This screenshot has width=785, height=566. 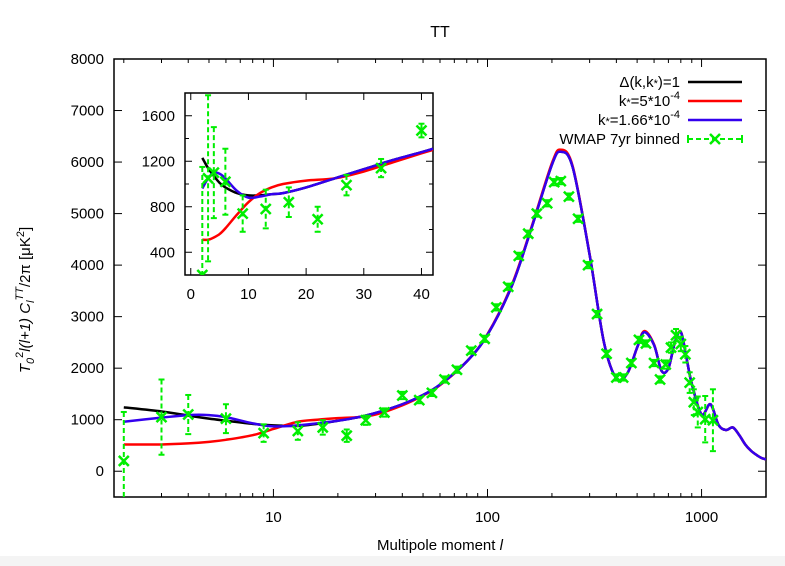 I want to click on inset-y-tick-label: 1200, so click(x=158, y=161).